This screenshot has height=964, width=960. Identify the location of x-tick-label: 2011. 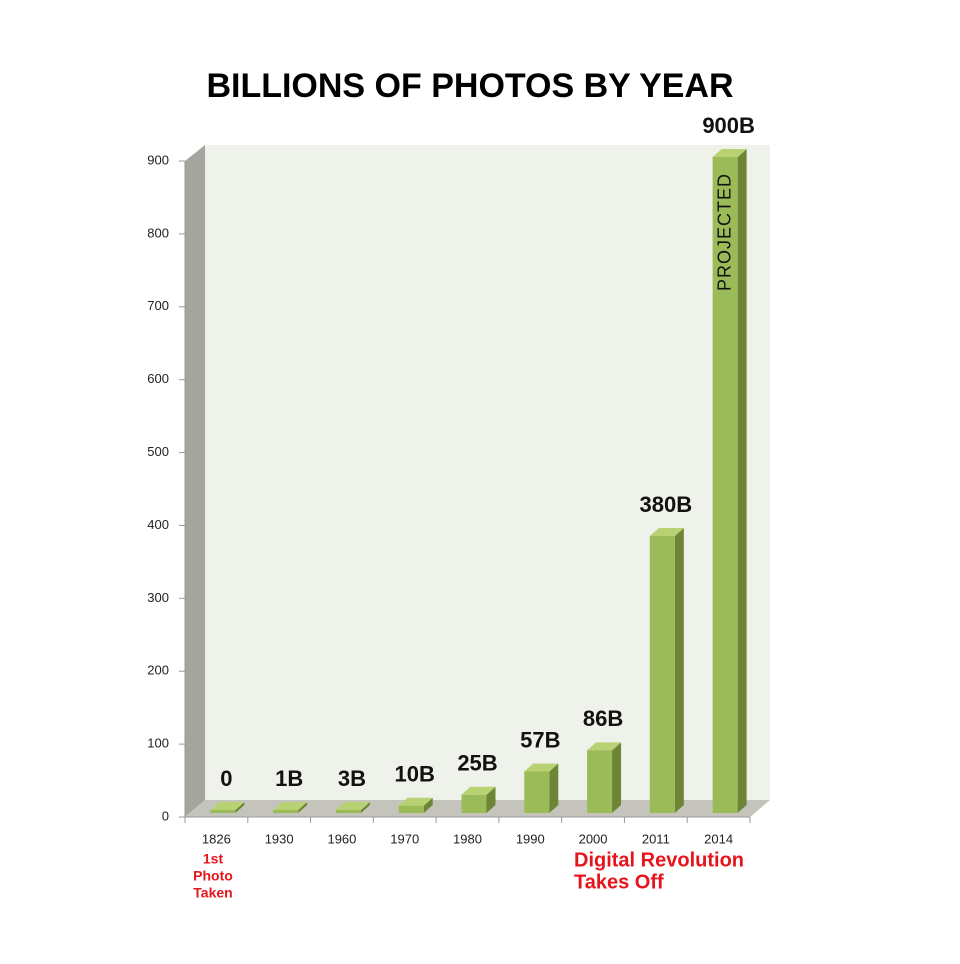
(656, 838).